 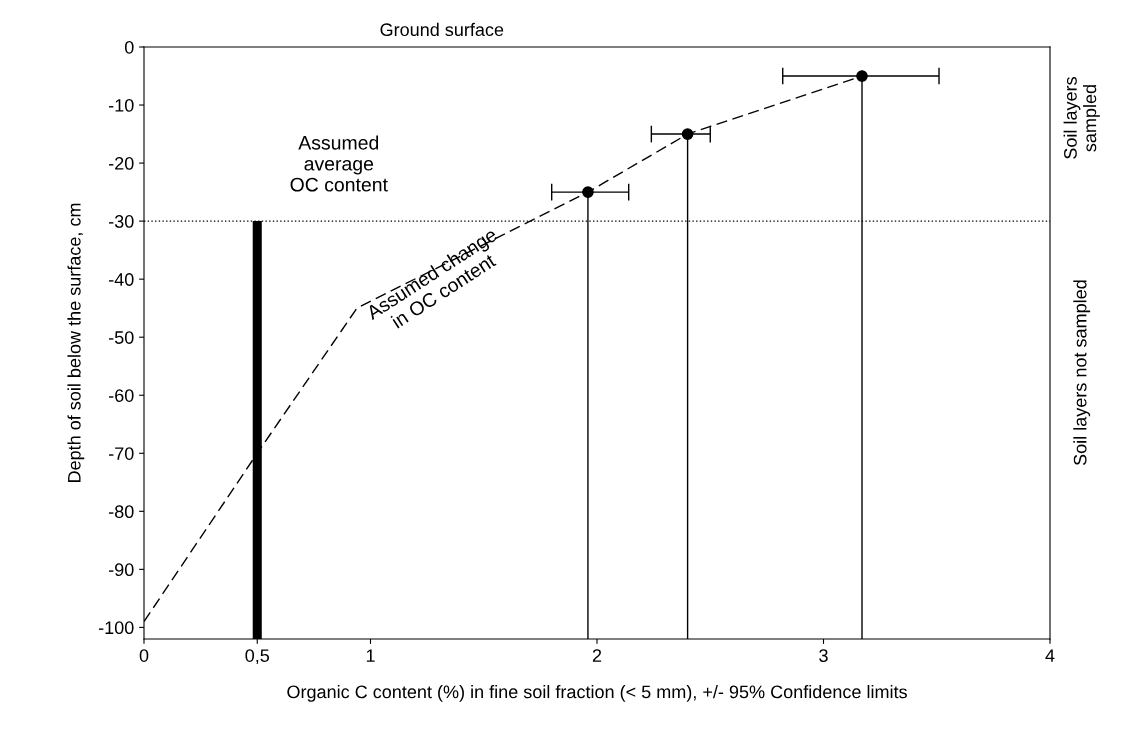 What do you see at coordinates (76, 343) in the screenshot?
I see `y-axis-title: Depth of soil below the surface, cm` at bounding box center [76, 343].